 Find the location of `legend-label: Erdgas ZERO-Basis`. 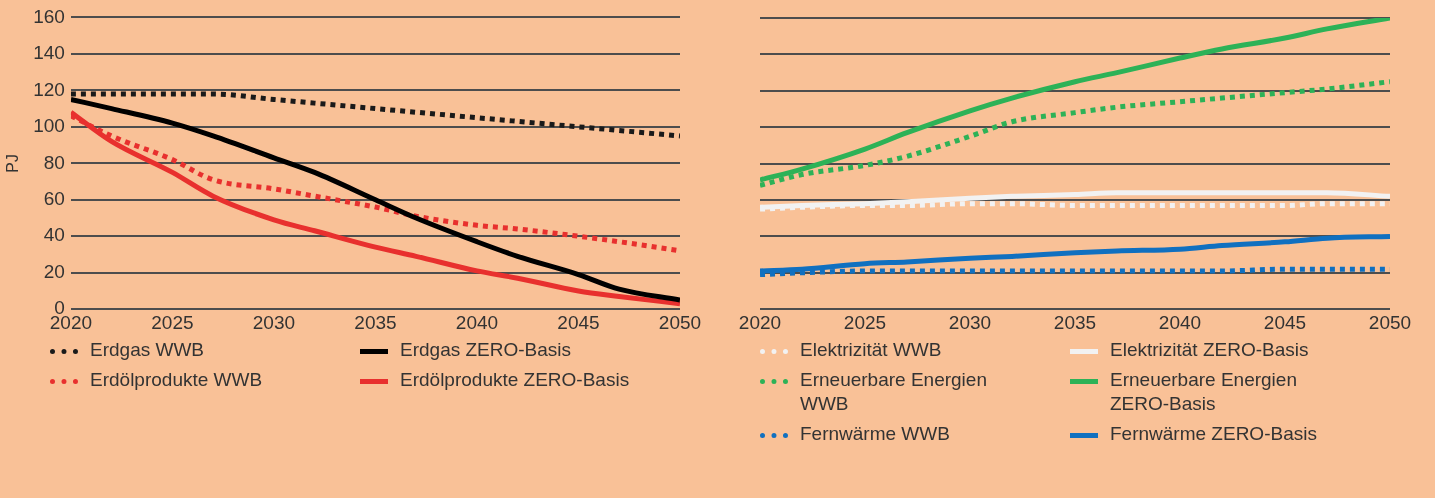

legend-label: Erdgas ZERO-Basis is located at coordinates (486, 350).